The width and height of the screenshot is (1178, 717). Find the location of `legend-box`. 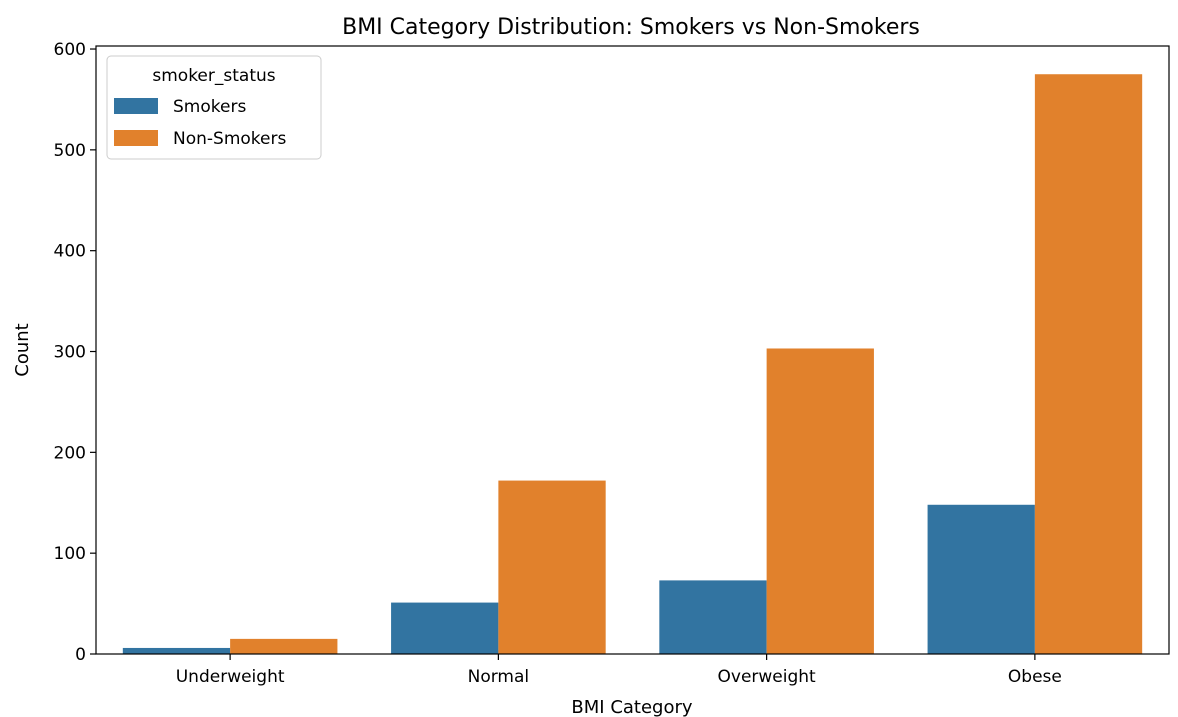

legend-box is located at coordinates (214, 107).